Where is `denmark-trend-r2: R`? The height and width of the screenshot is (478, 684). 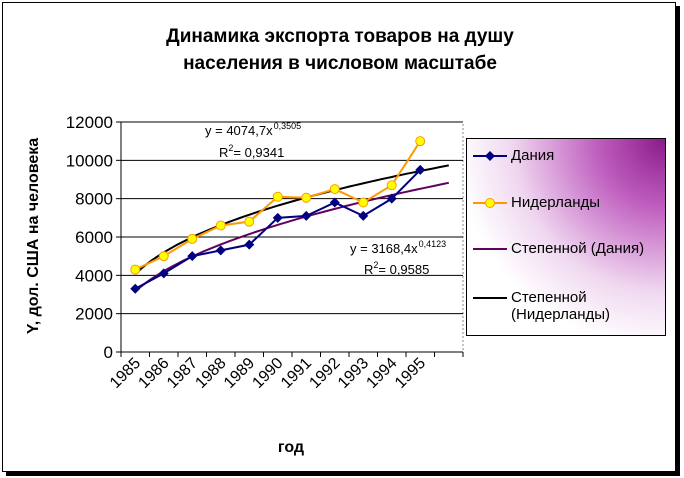
denmark-trend-r2: R is located at coordinates (368, 269).